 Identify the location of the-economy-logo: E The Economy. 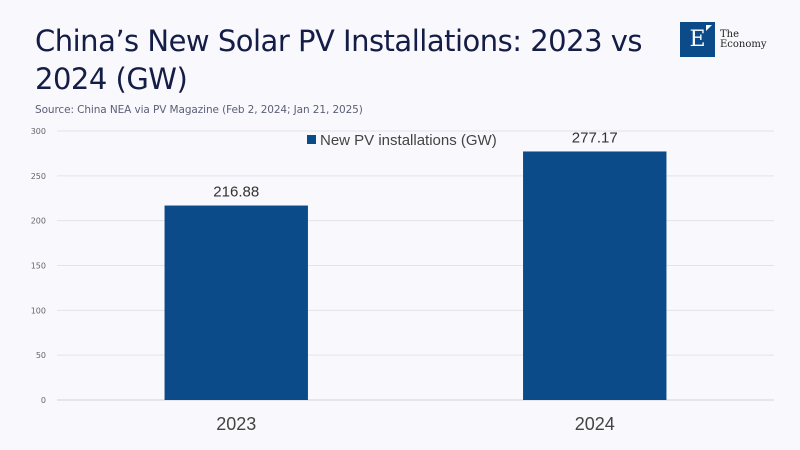
(723, 39).